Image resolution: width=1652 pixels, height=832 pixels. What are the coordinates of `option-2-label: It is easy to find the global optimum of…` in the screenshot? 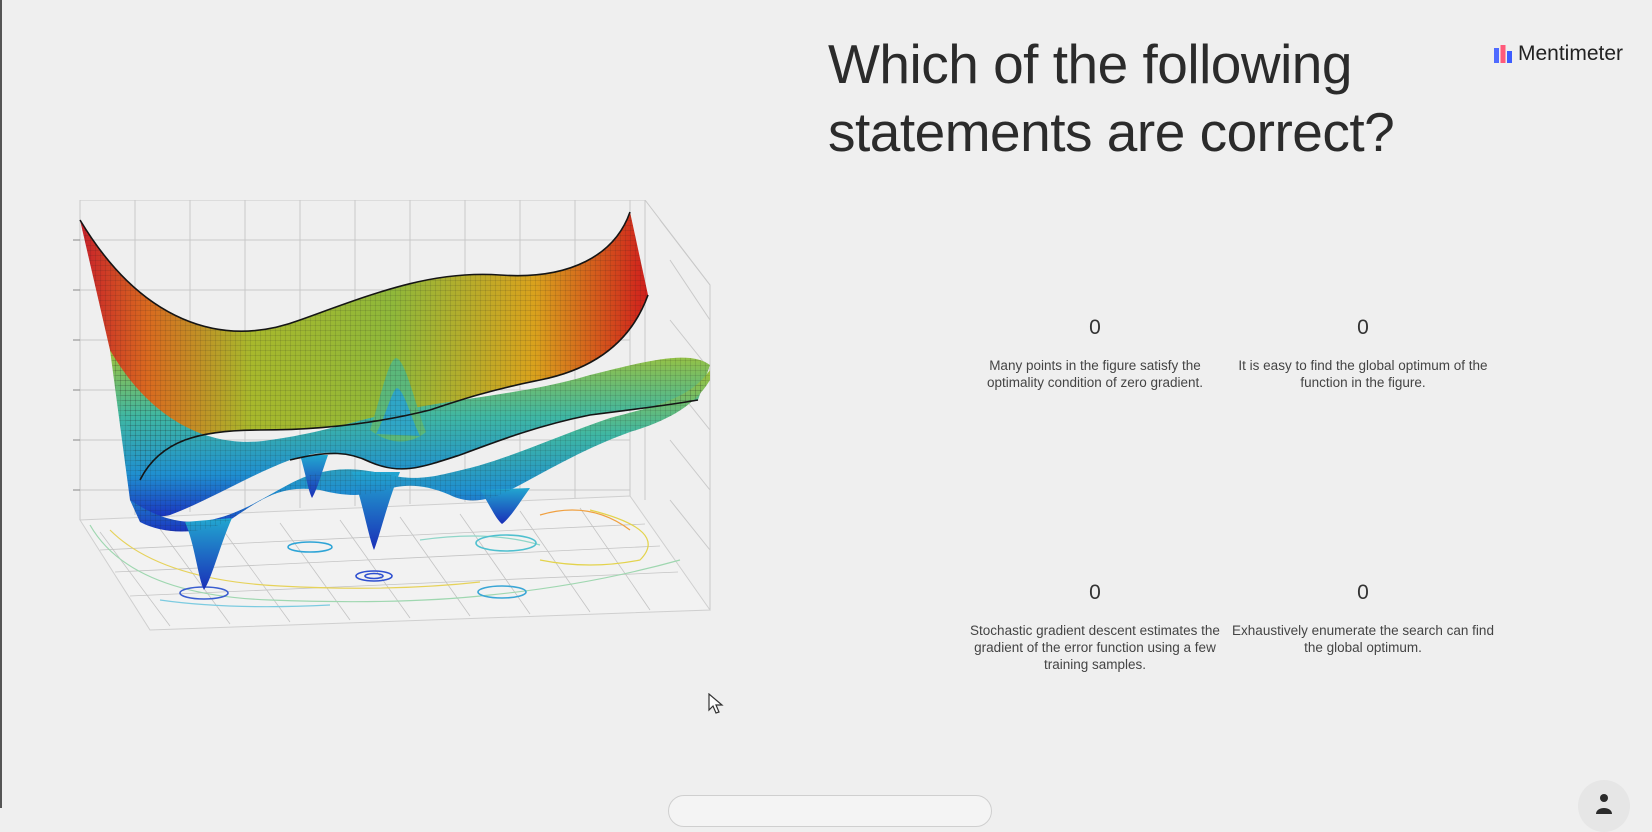 It's located at (1363, 374).